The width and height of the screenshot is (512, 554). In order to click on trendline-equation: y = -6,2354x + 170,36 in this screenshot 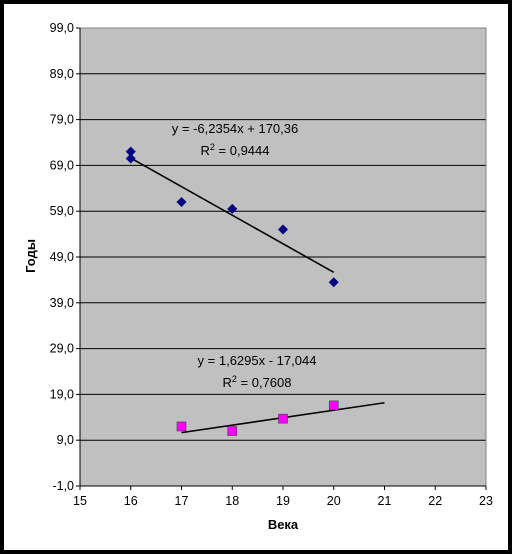, I will do `click(235, 128)`.